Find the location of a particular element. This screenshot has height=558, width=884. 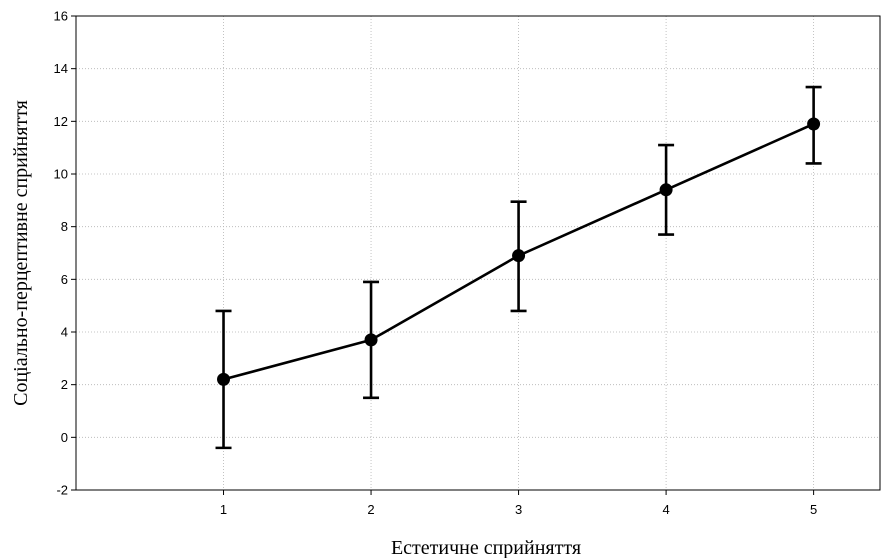

x-axis-title: Естетичне сприйняття is located at coordinates (486, 547).